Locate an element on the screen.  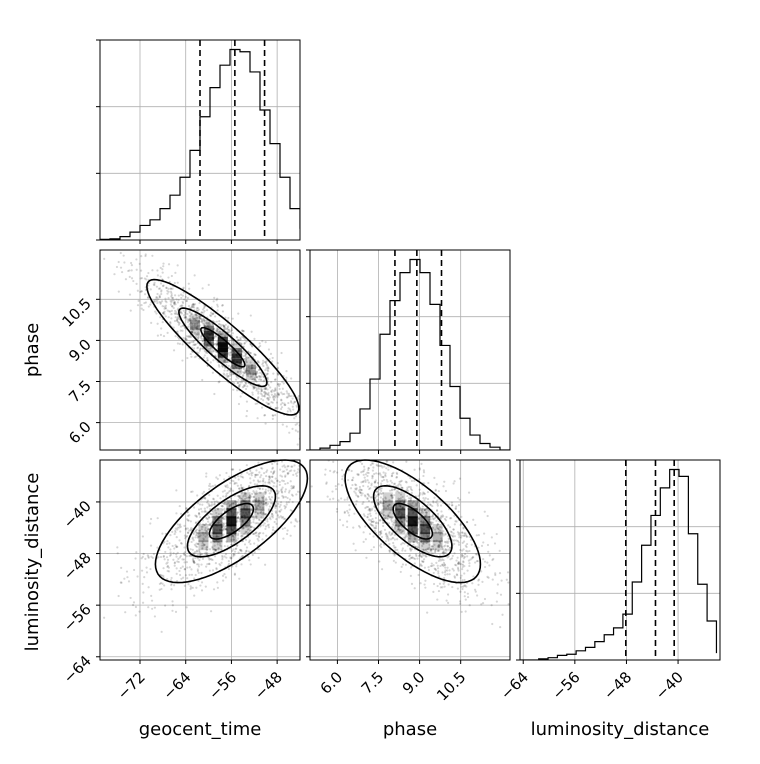
grid-lines is located at coordinates (200, 560).